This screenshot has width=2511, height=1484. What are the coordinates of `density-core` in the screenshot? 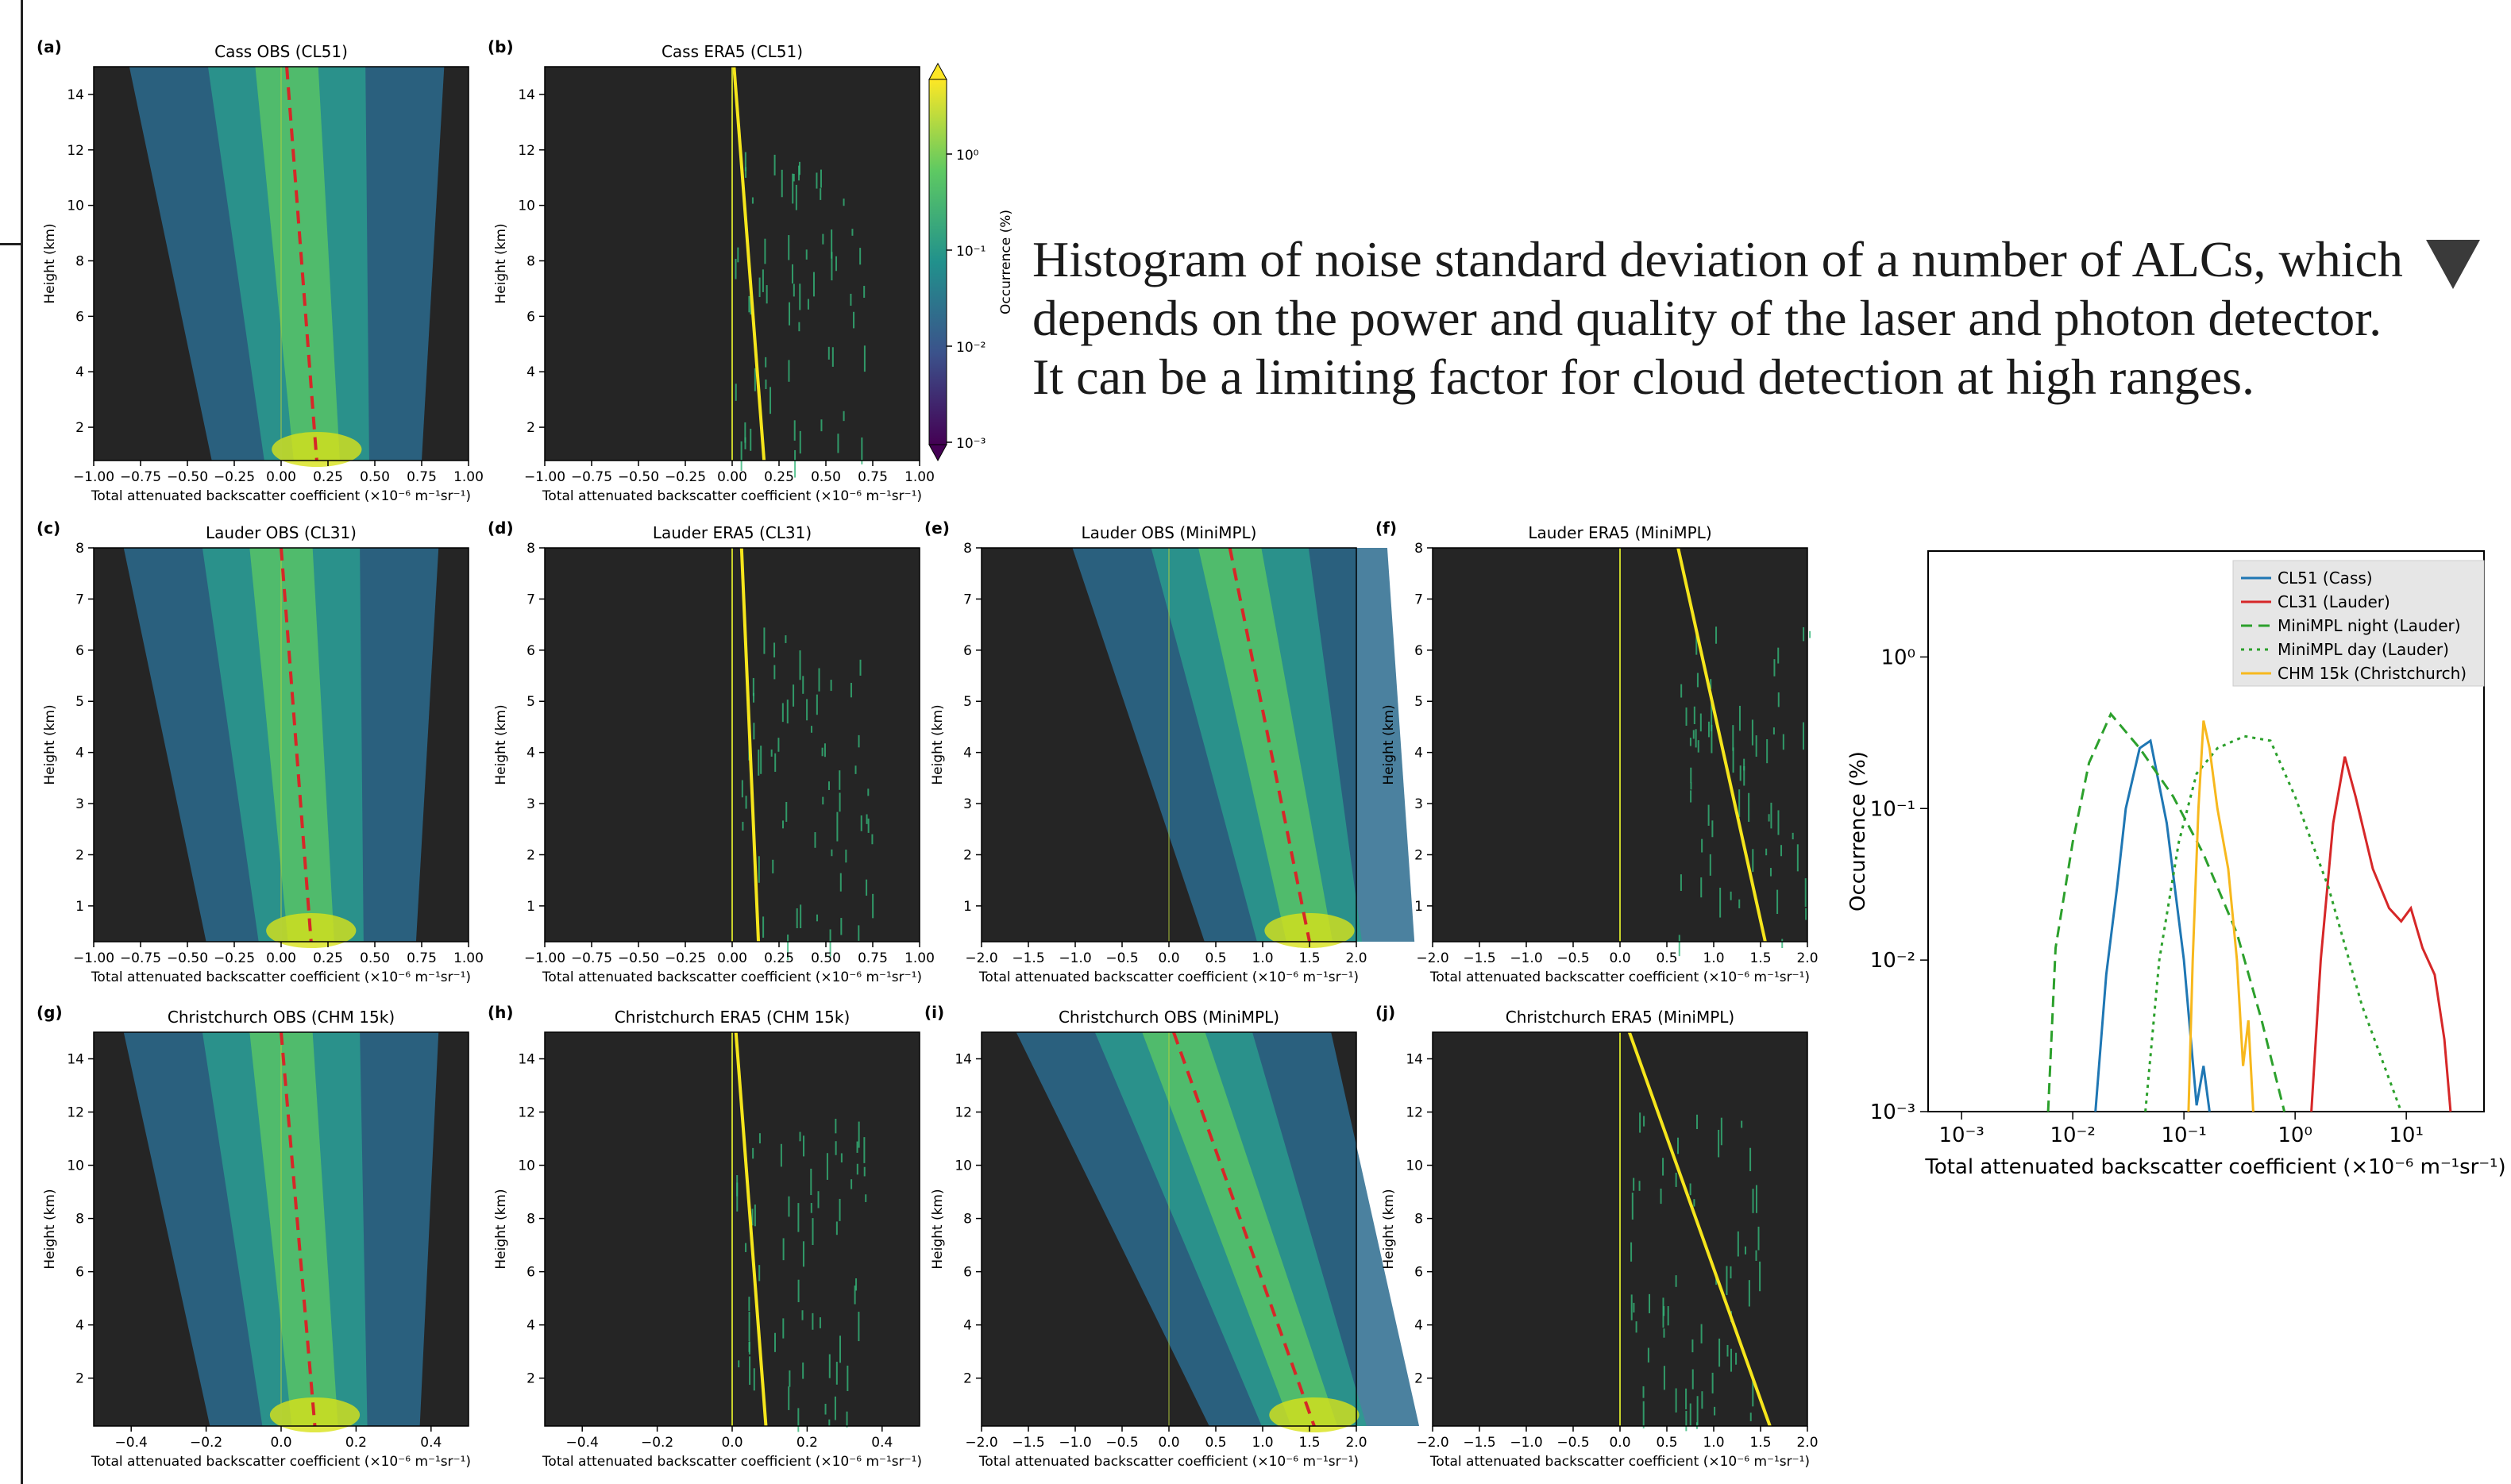 It's located at (1239, 1229).